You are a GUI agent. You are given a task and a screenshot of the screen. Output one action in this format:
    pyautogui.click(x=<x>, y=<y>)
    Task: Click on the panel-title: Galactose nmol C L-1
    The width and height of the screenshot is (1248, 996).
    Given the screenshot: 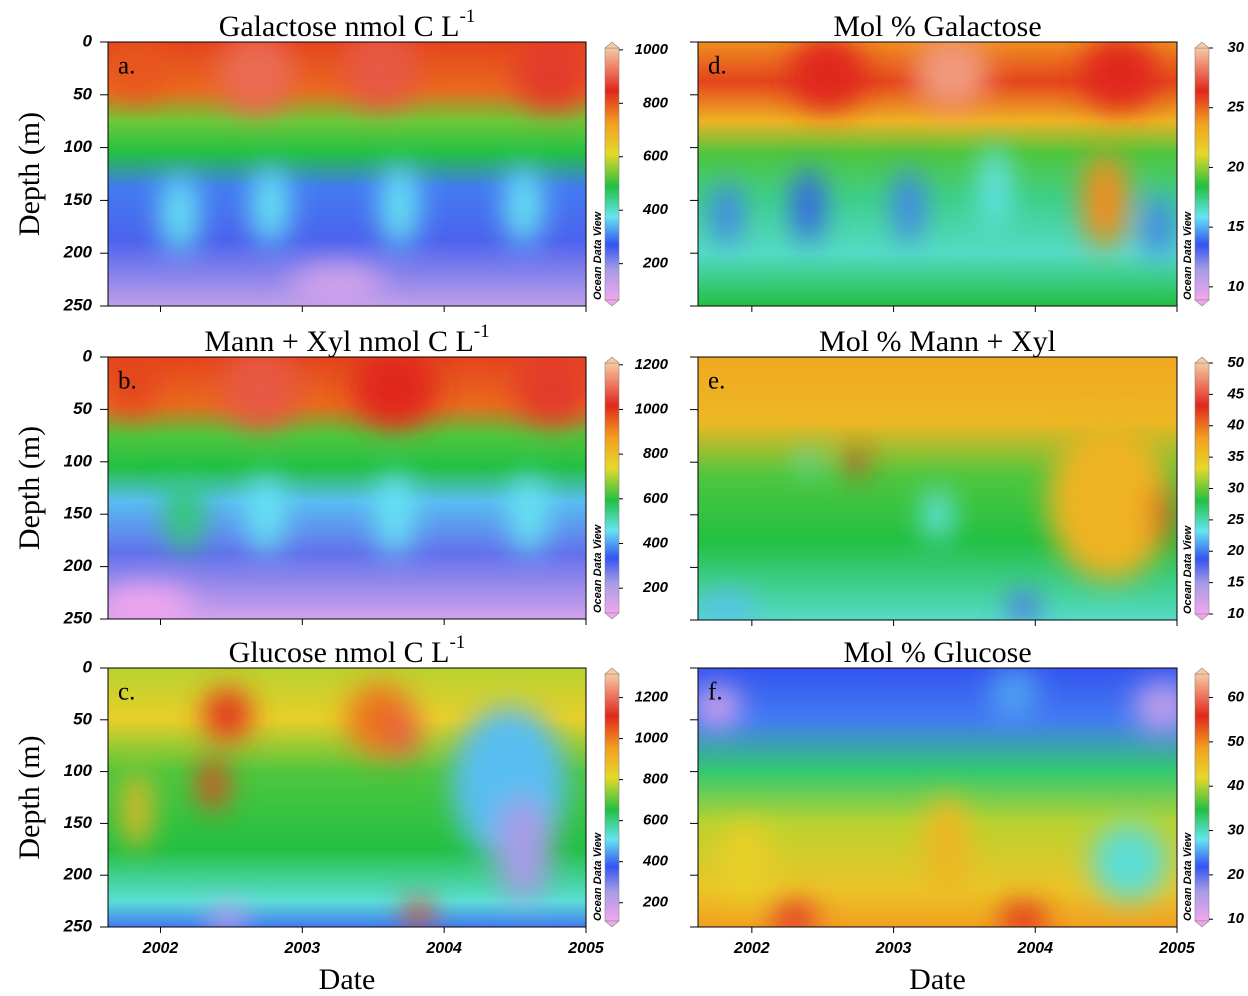 What is the action you would take?
    pyautogui.click(x=347, y=24)
    